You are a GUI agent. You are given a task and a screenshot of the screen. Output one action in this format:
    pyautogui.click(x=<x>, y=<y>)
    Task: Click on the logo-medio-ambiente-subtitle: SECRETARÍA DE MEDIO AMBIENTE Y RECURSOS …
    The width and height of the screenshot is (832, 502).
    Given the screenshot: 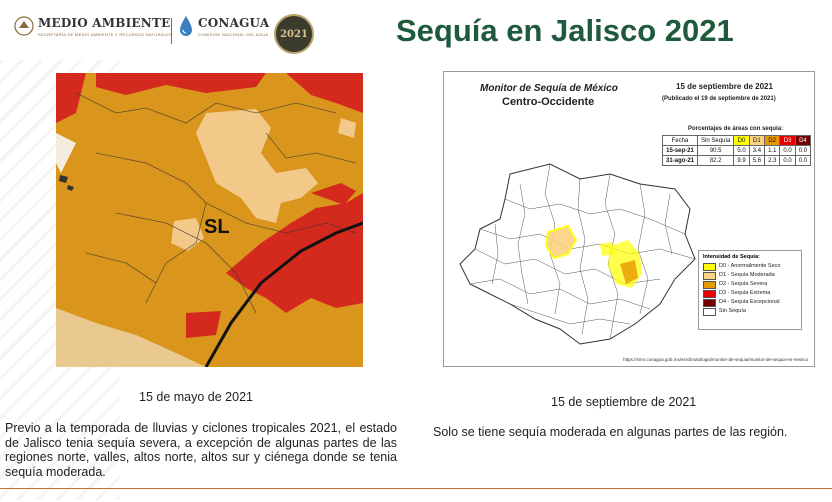 What is the action you would take?
    pyautogui.click(x=105, y=34)
    